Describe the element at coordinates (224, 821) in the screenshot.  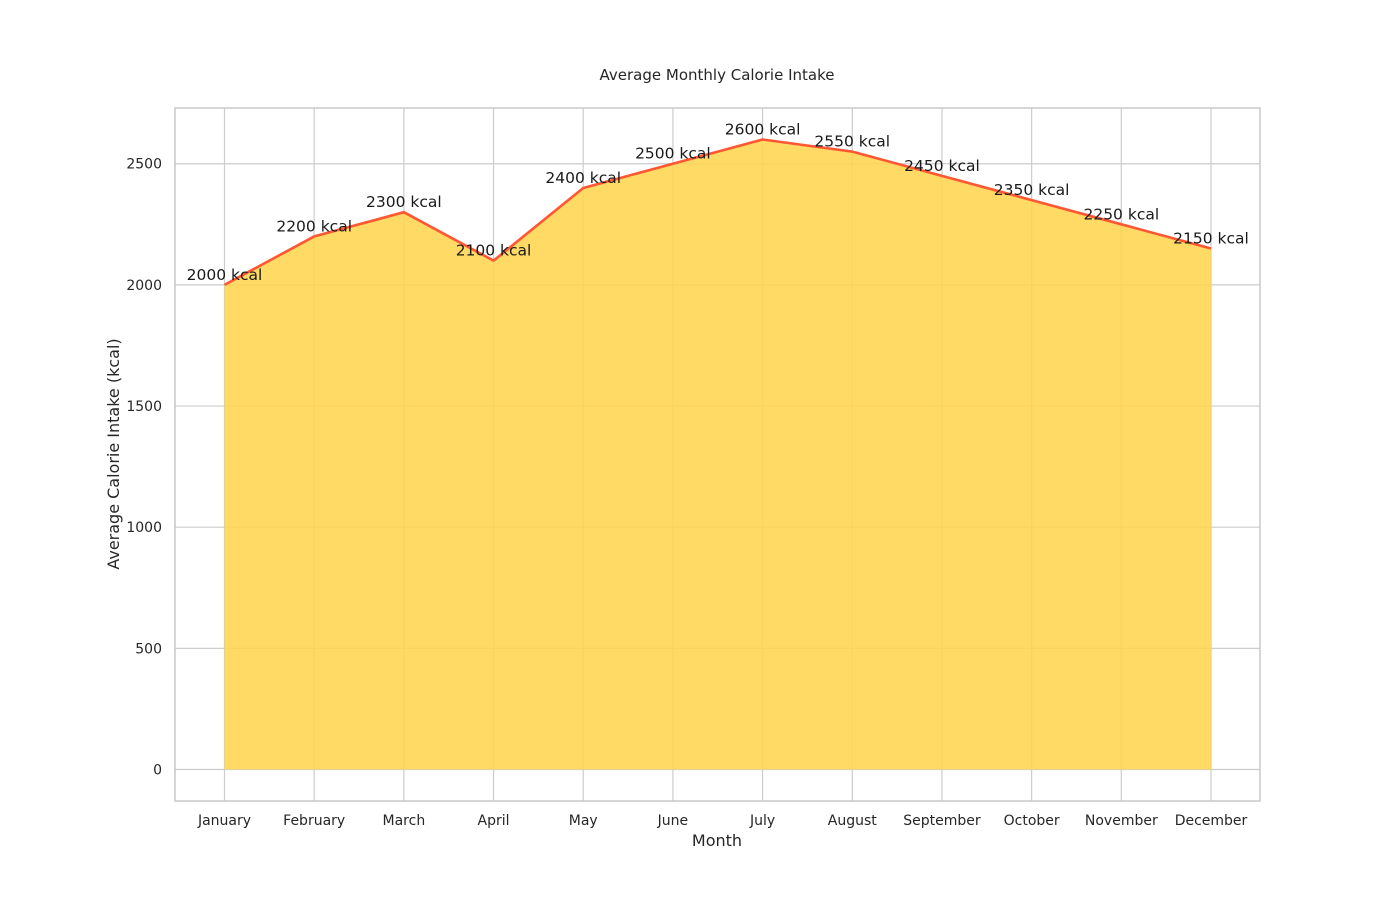
I see `x-tick-label: January` at that location.